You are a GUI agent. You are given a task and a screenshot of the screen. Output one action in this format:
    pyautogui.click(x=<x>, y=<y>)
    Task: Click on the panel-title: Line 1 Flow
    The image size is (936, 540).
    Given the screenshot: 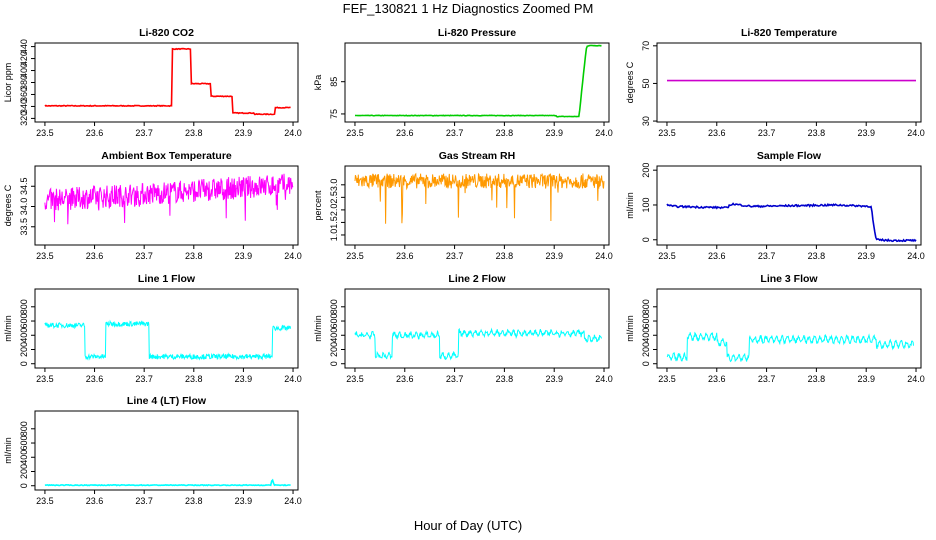 What is the action you would take?
    pyautogui.click(x=167, y=279)
    